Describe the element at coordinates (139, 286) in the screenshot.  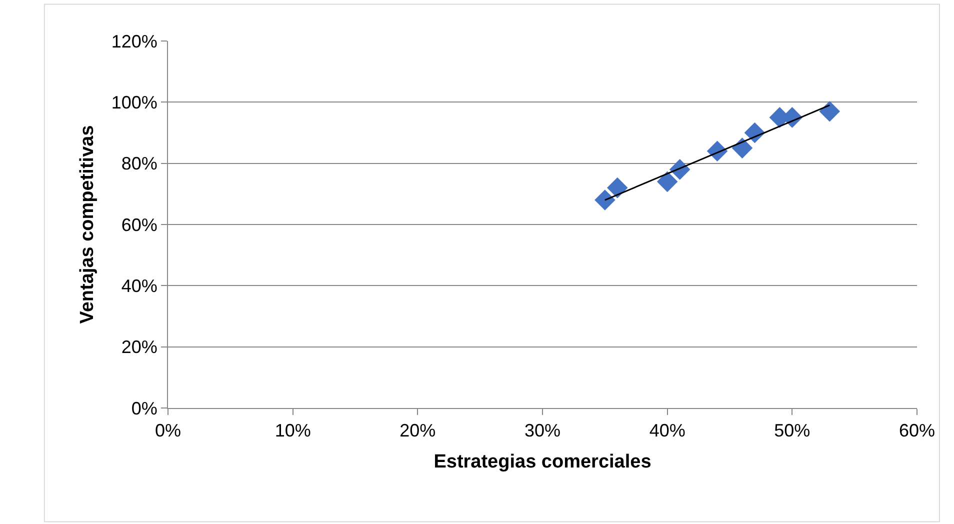
I see `y-tick-label: 40%` at that location.